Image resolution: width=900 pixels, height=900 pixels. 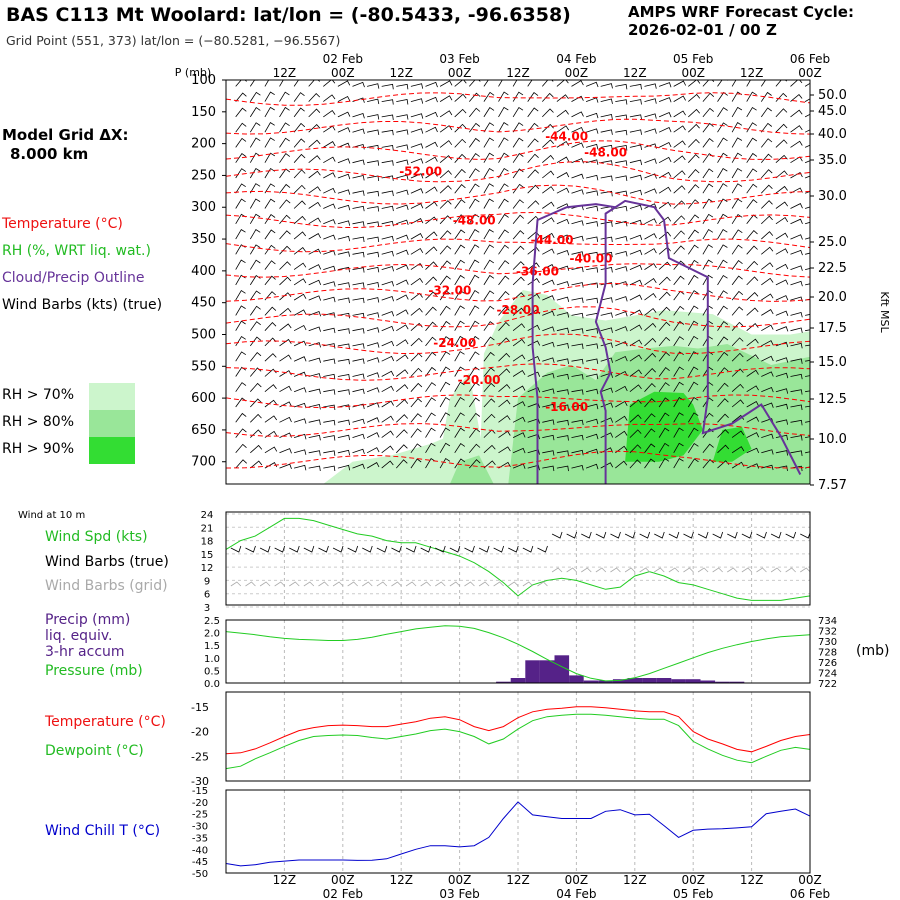 I want to click on time-label-top: 00Z, so click(x=810, y=73).